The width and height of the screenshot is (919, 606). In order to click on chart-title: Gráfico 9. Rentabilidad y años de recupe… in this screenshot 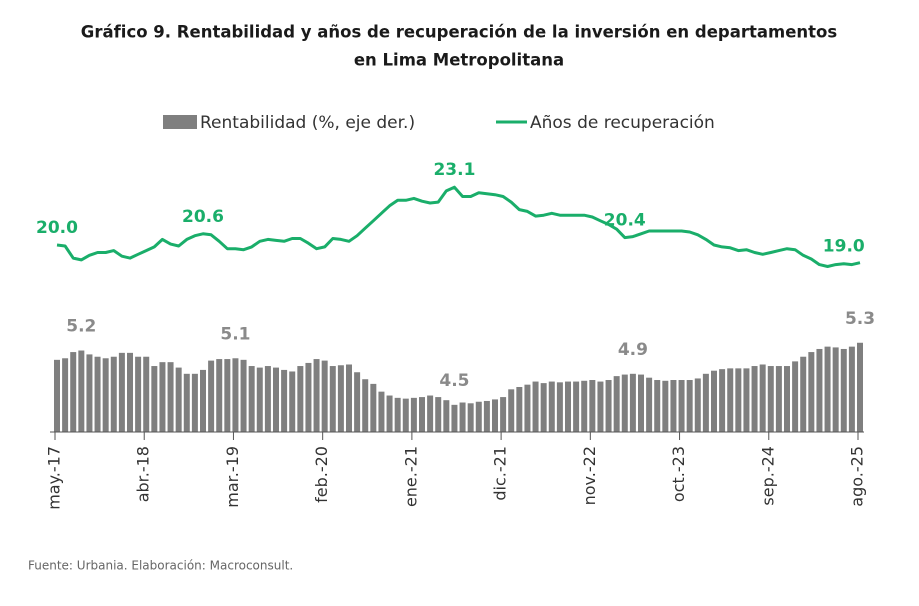, I will do `click(459, 32)`.